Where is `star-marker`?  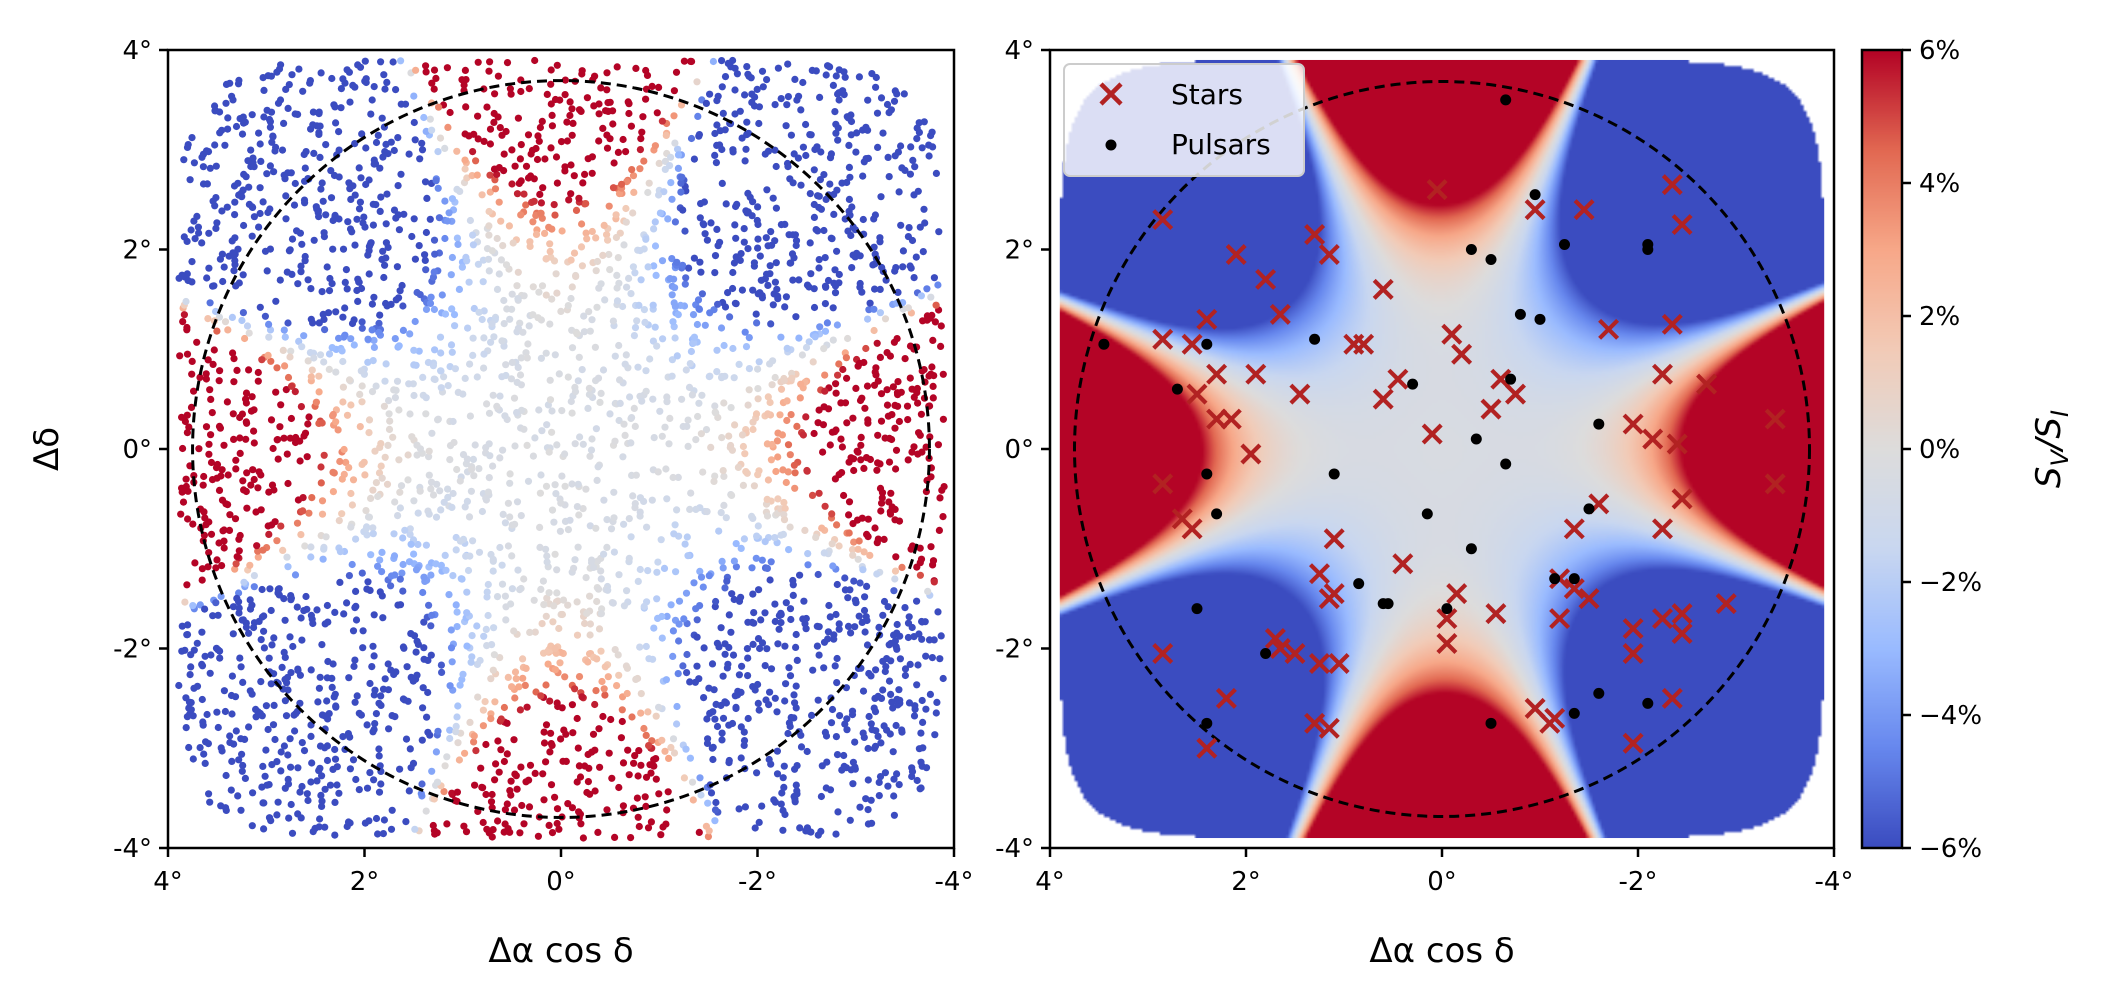
star-marker is located at coordinates (1775, 419).